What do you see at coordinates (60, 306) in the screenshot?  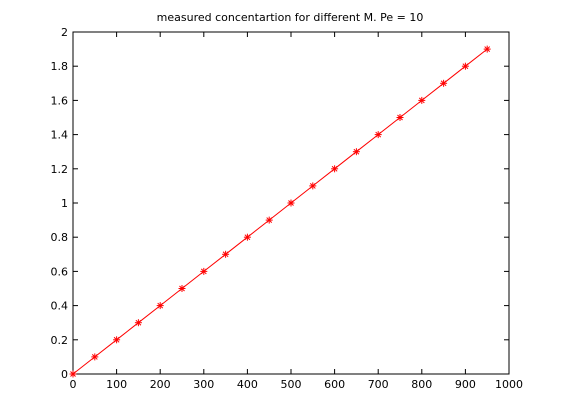 I see `y-tick-label: 0.4` at bounding box center [60, 306].